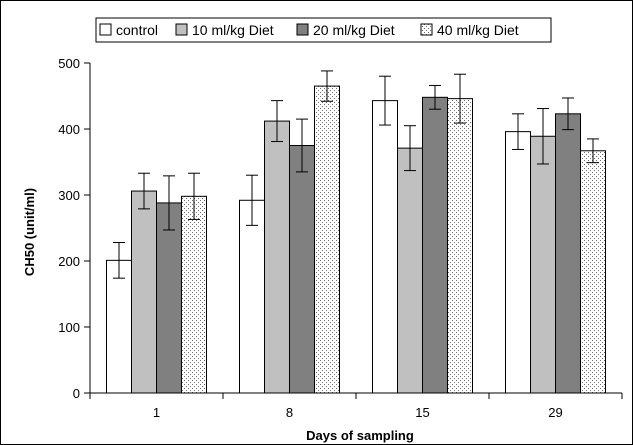 The image size is (633, 445). Describe the element at coordinates (69, 195) in the screenshot. I see `y-tick-label: 300` at that location.